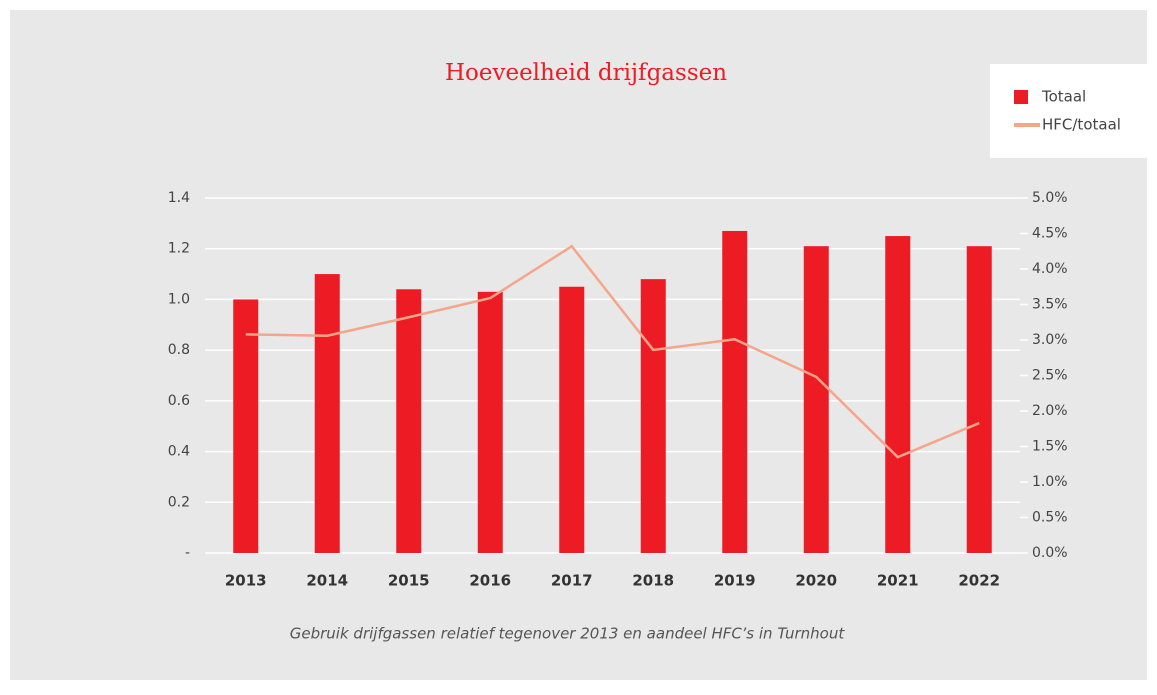 Image resolution: width=1157 pixels, height=695 pixels. I want to click on x-tick-label: 2018, so click(653, 581).